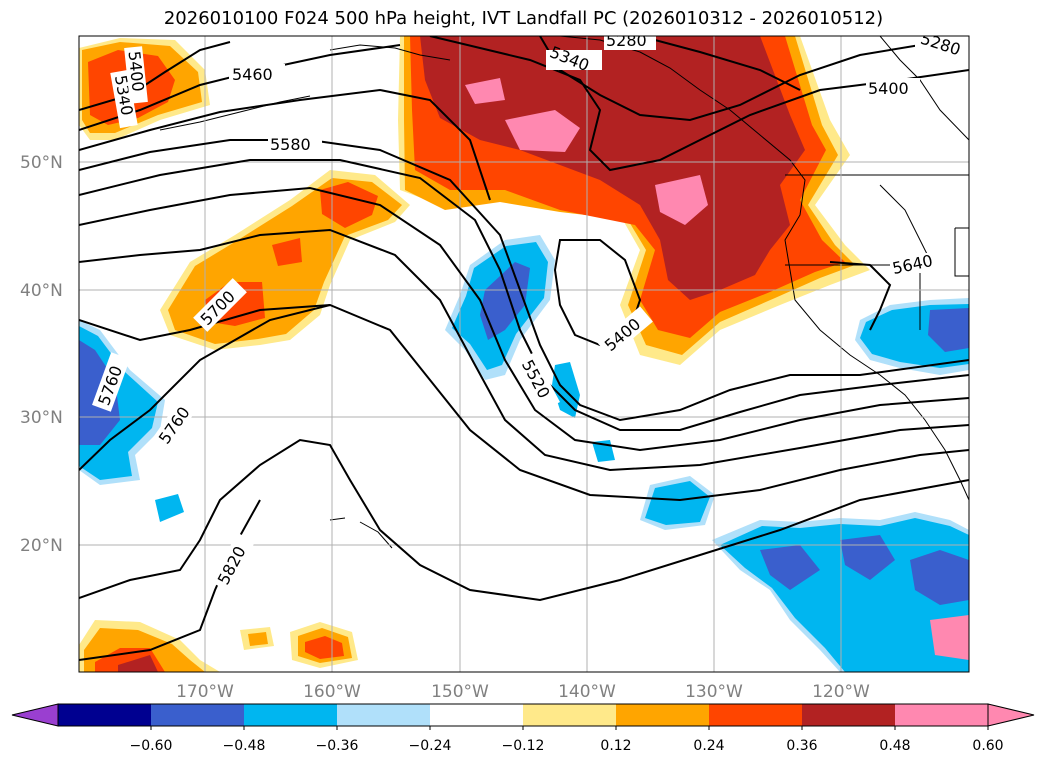  I want to click on lon-label: 120°W, so click(841, 692).